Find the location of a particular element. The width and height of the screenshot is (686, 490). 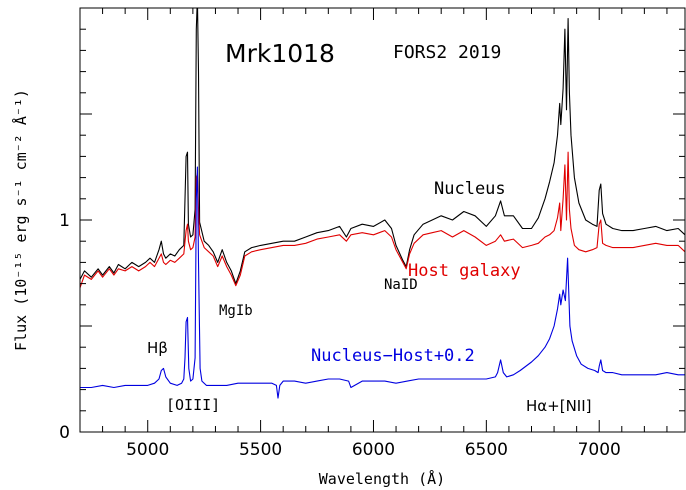

x-tick-label: 5000 is located at coordinates (147, 450).